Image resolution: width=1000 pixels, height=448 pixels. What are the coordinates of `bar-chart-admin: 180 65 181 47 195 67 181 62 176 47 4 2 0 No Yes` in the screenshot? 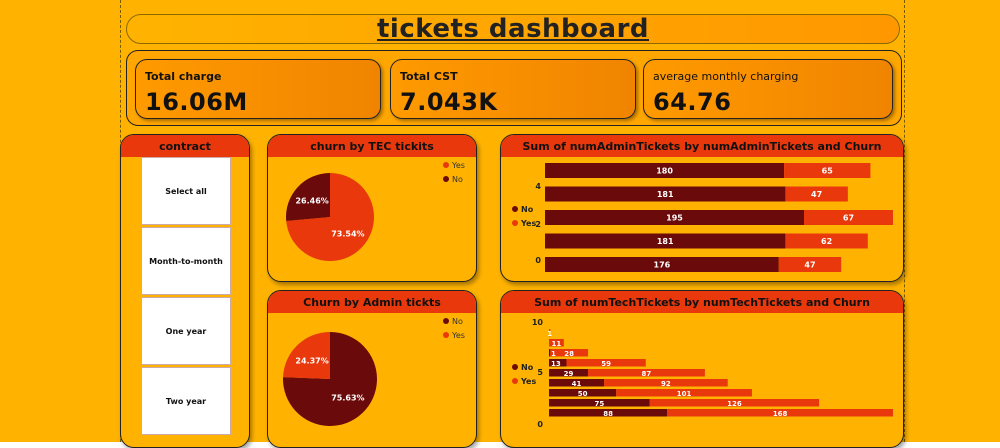 It's located at (702, 217).